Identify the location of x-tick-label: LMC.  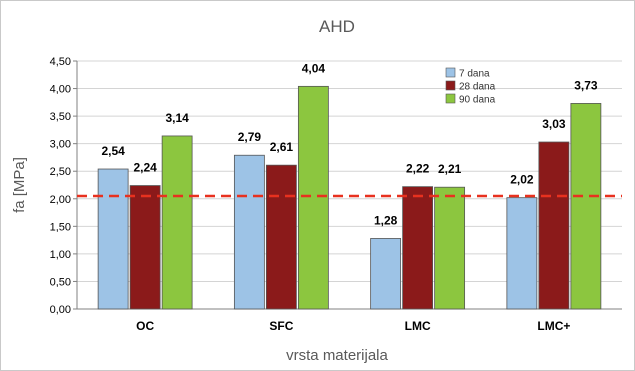
(418, 326).